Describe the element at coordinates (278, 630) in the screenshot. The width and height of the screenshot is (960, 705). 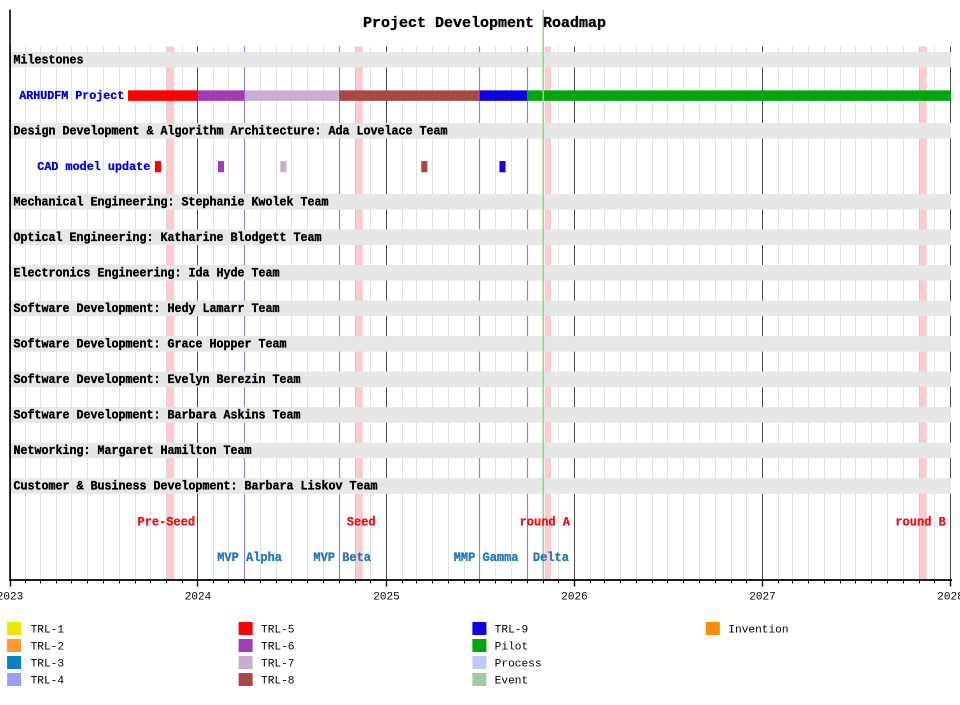
I see `svg-text: TRL-5` at that location.